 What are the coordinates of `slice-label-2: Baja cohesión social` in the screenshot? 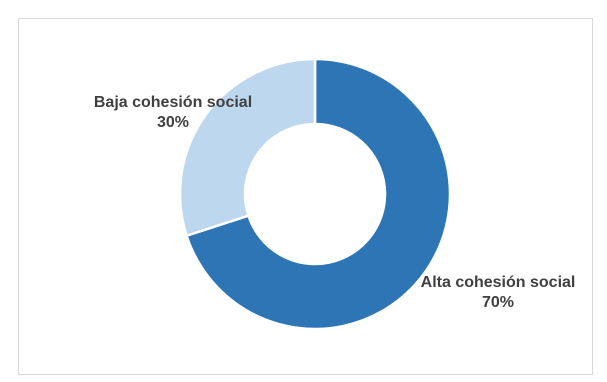 It's located at (173, 102).